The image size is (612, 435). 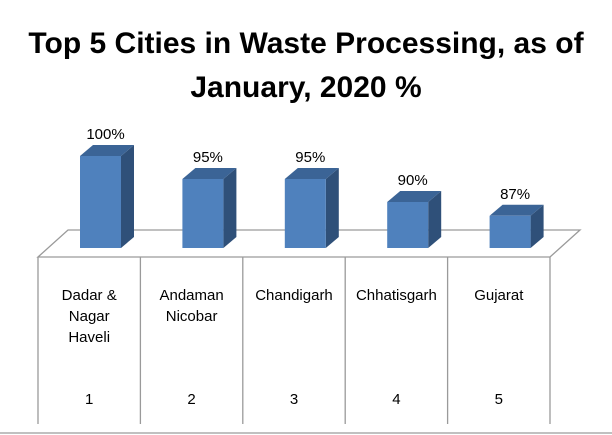 I want to click on chart-title-line-1: Top 5 Cities in Waste Processing, as of, so click(x=306, y=43).